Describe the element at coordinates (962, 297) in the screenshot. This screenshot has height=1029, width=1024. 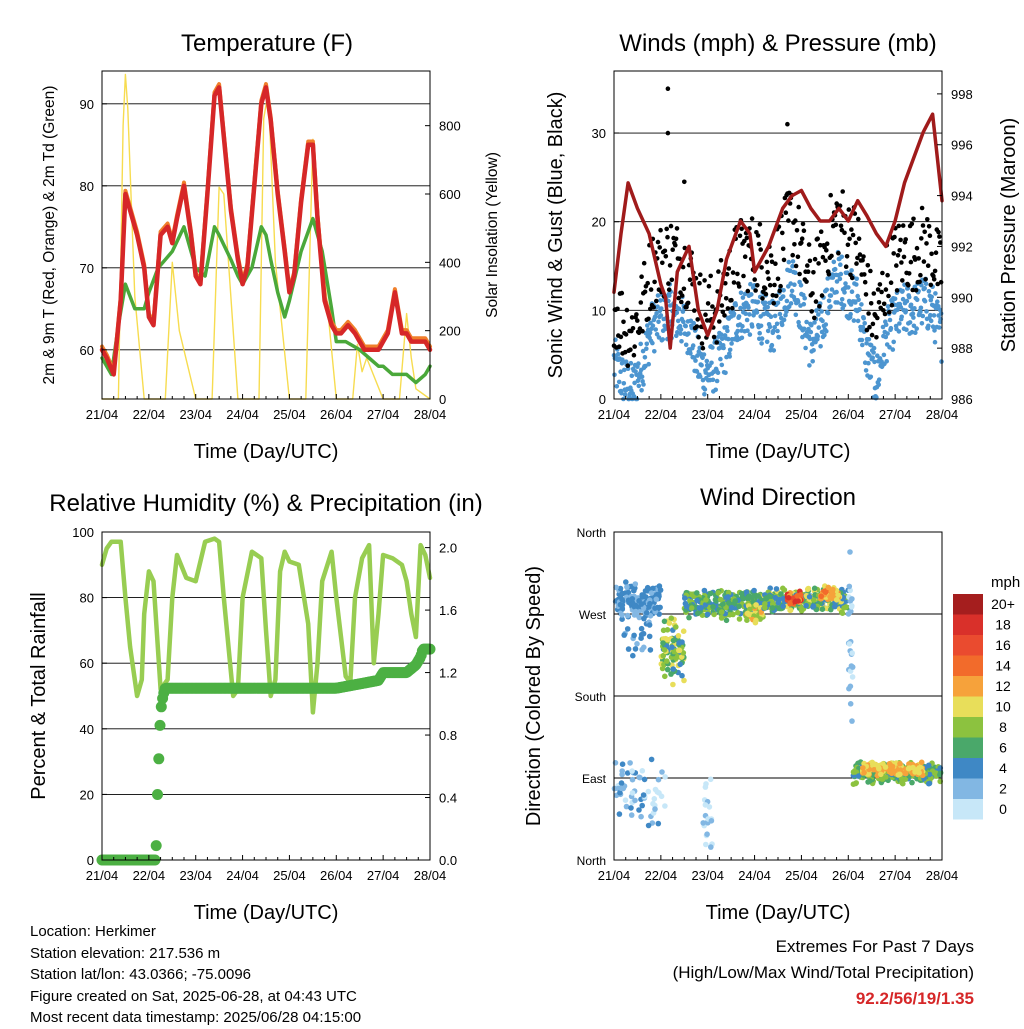
I see `winds-y2tick-label: 990` at that location.